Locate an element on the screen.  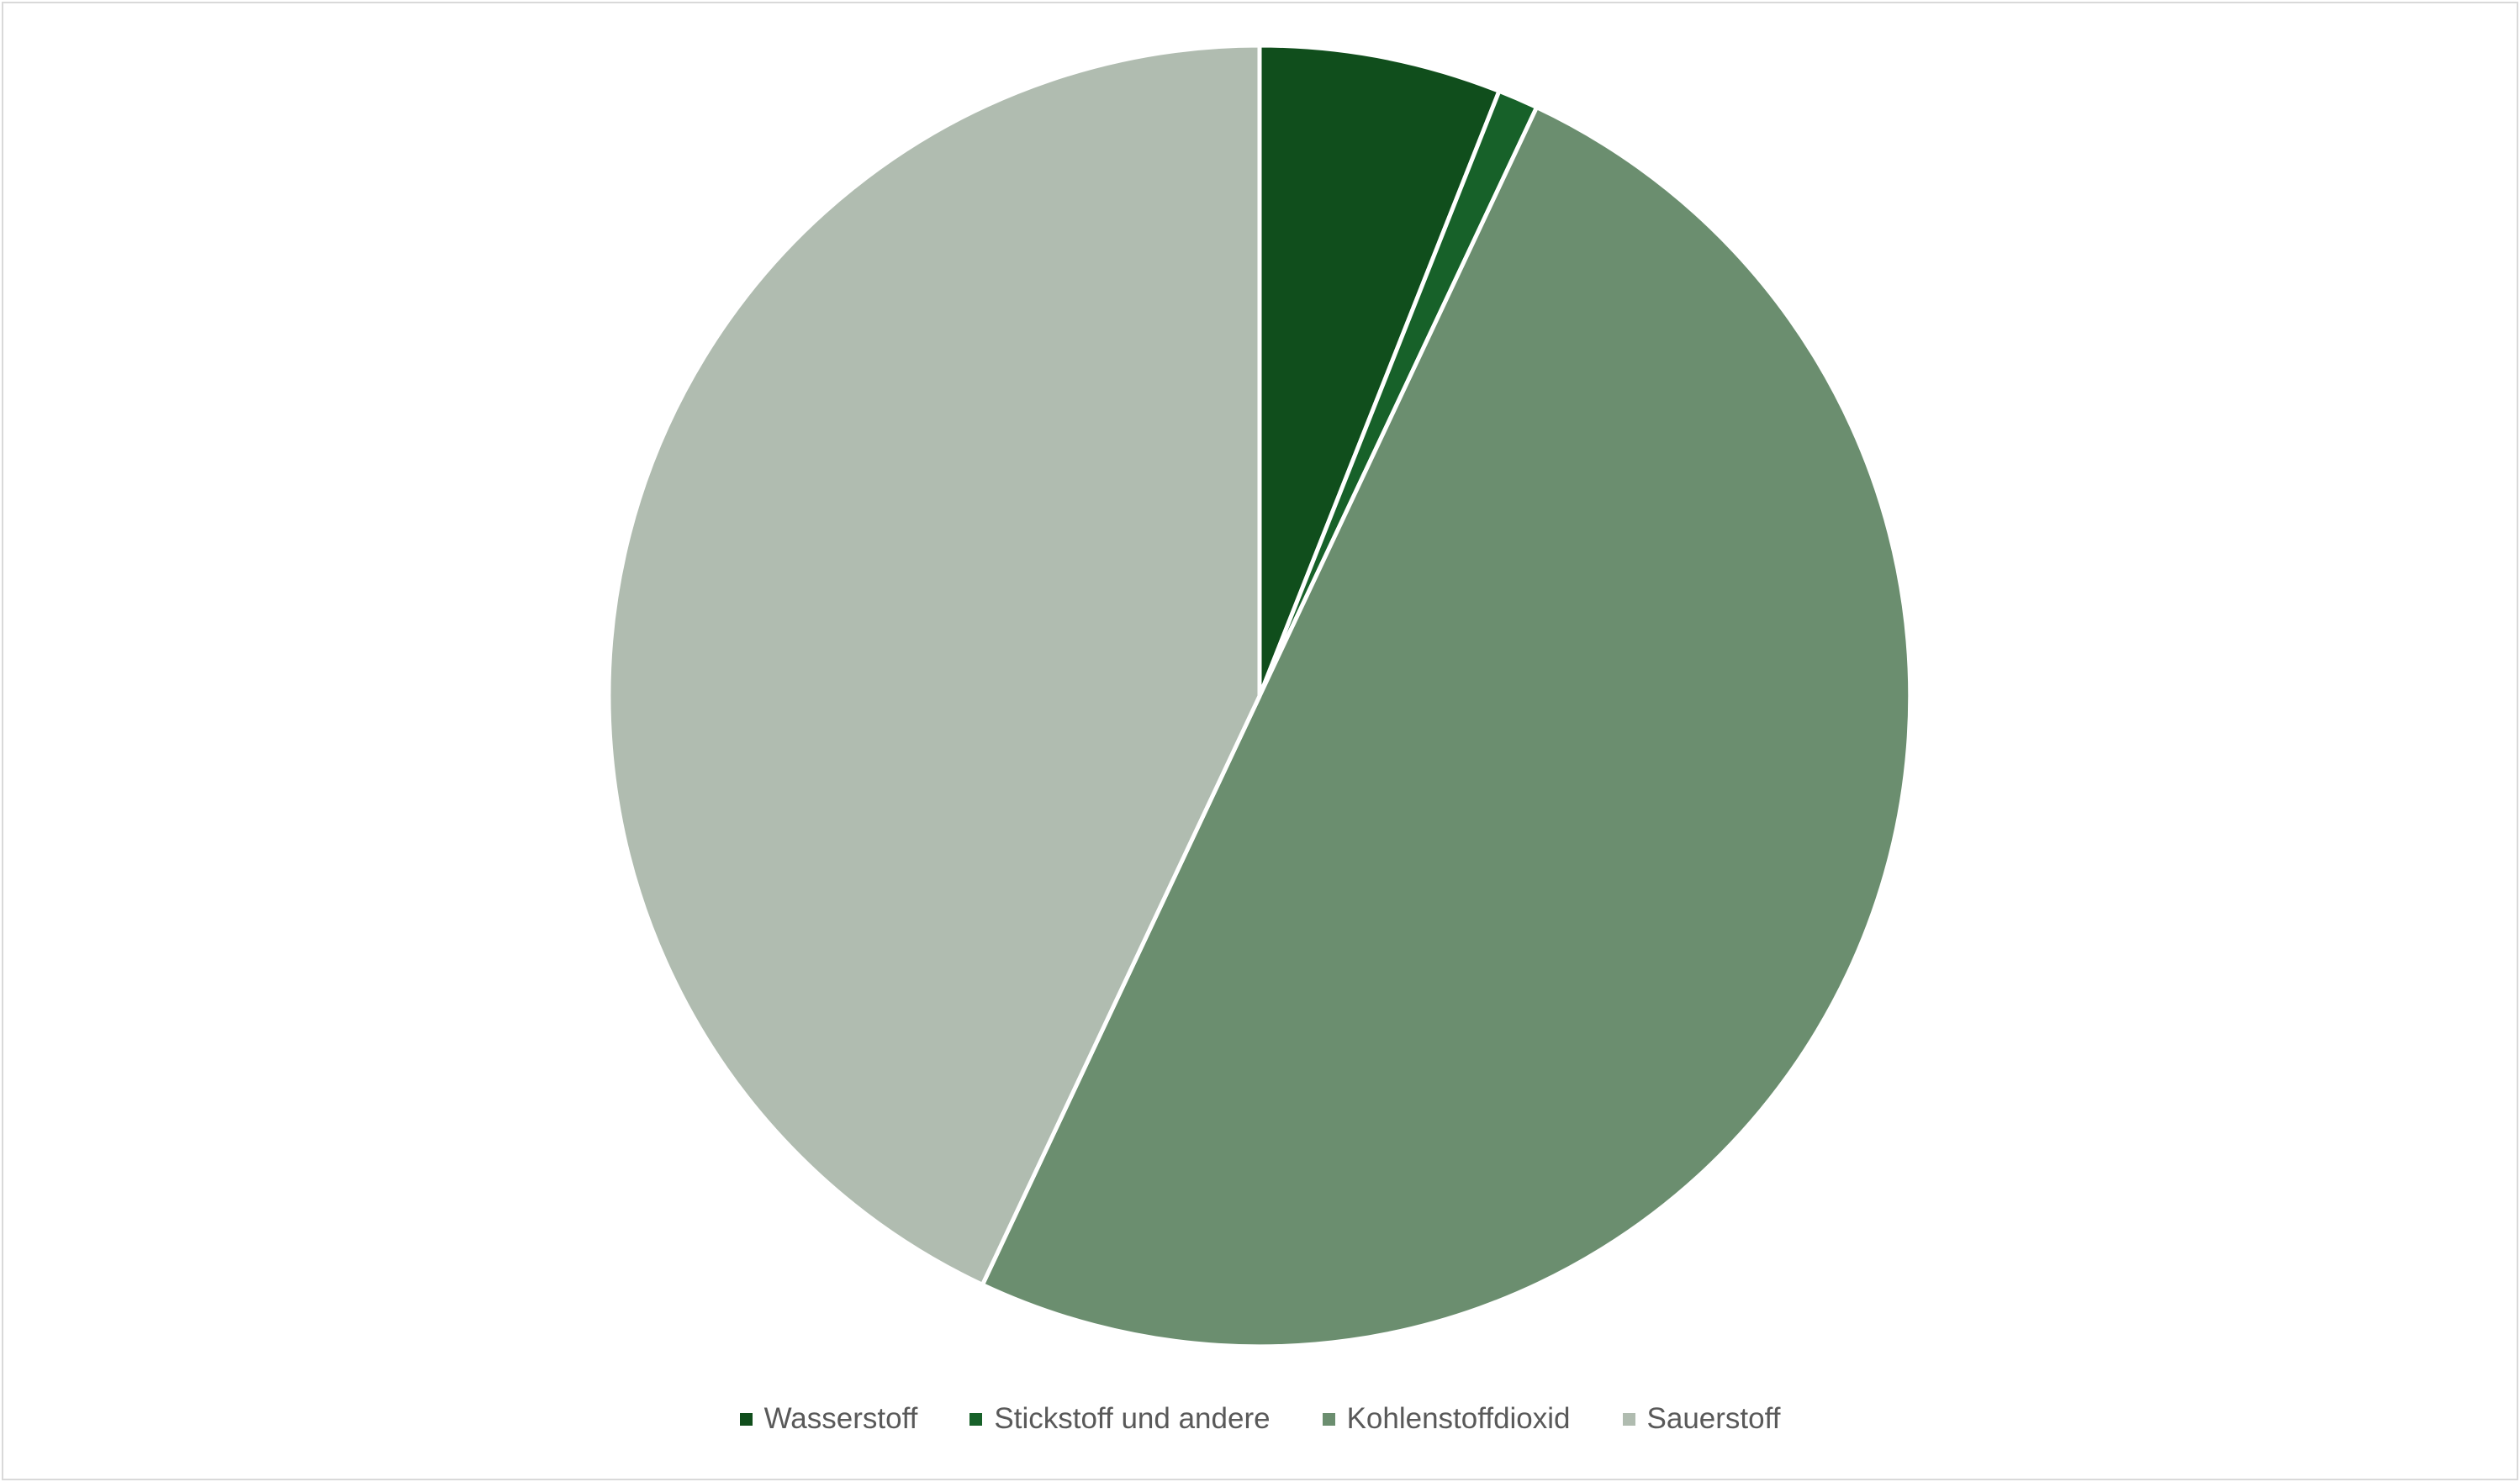
legend-label: Sauerstoff is located at coordinates (1713, 1418).